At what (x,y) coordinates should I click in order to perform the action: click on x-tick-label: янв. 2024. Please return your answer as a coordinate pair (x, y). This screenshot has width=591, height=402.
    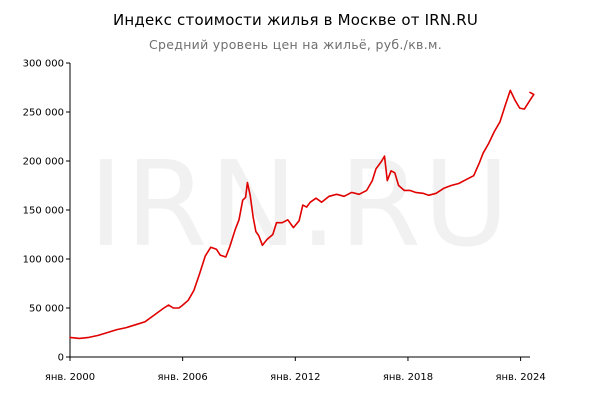
    Looking at the image, I should click on (520, 377).